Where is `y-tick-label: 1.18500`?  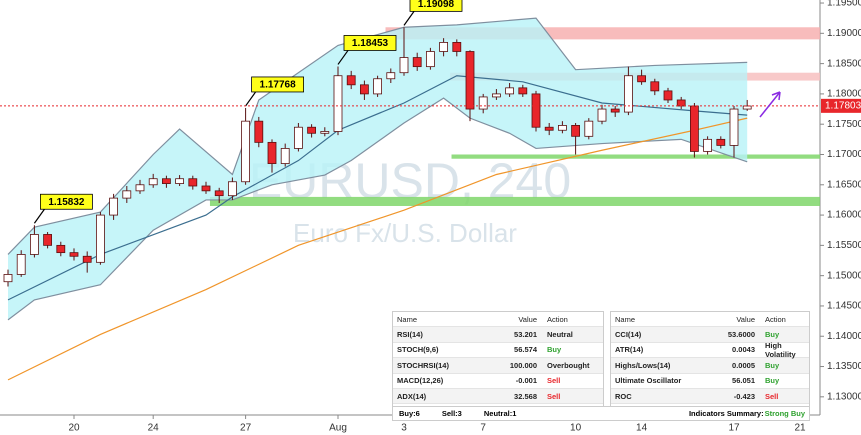
y-tick-label: 1.18500 is located at coordinates (844, 63).